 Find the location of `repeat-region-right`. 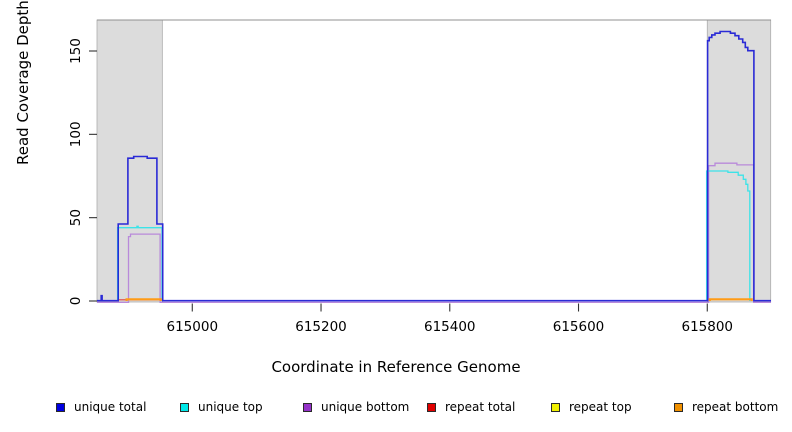

repeat-region-right is located at coordinates (739, 161).